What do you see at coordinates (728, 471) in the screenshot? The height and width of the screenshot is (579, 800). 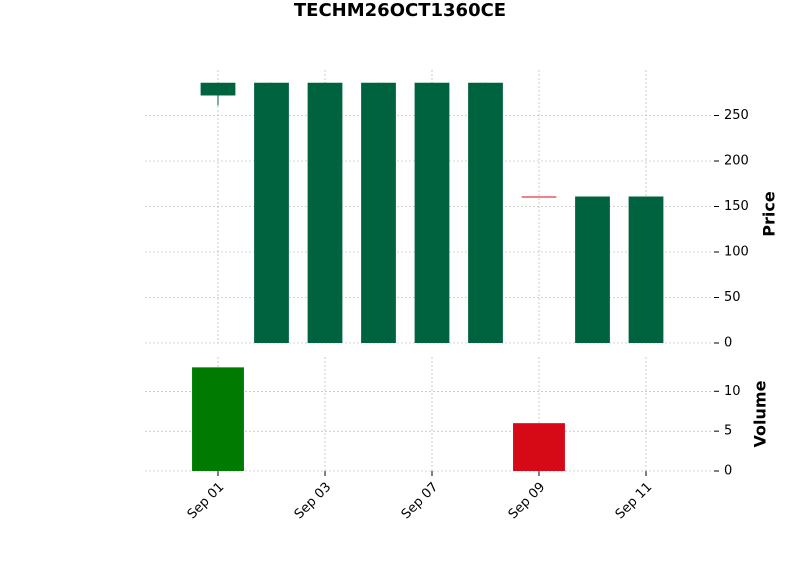 I see `volume-tick-label: 0` at bounding box center [728, 471].